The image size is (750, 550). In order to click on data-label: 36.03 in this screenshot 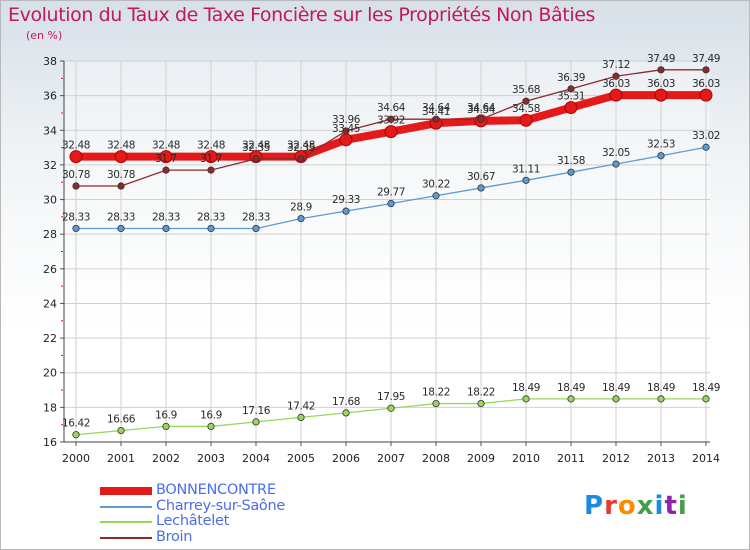, I will do `click(661, 84)`.